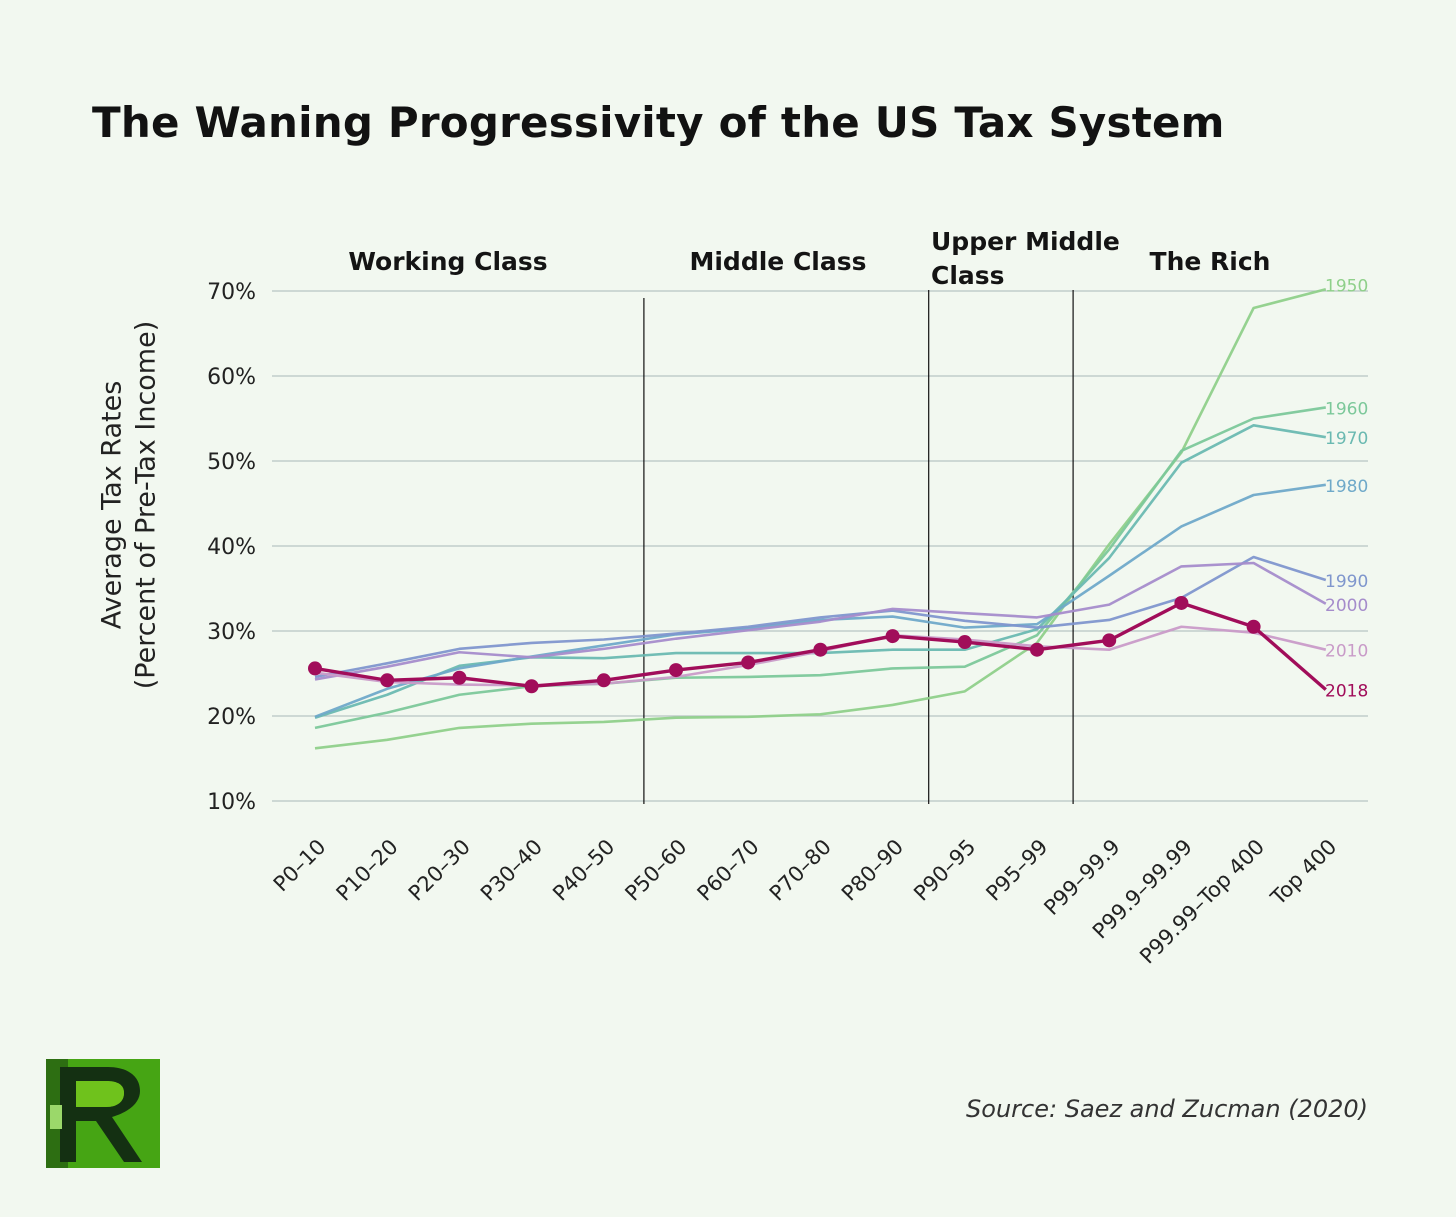  I want to click on y-tick-label: 40%, so click(231, 547).